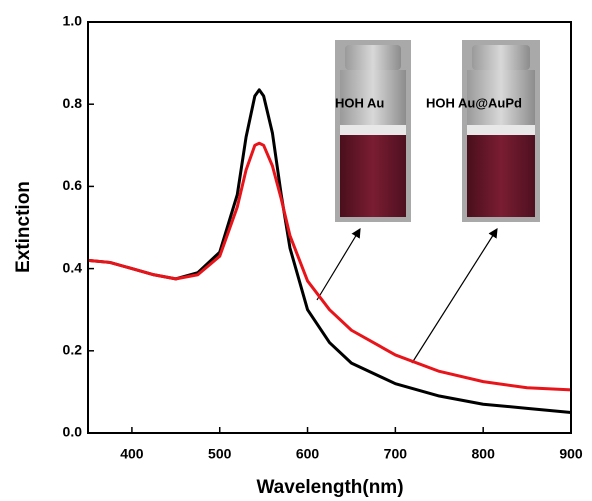  Describe the element at coordinates (396, 454) in the screenshot. I see `x-tick-label: 700` at that location.